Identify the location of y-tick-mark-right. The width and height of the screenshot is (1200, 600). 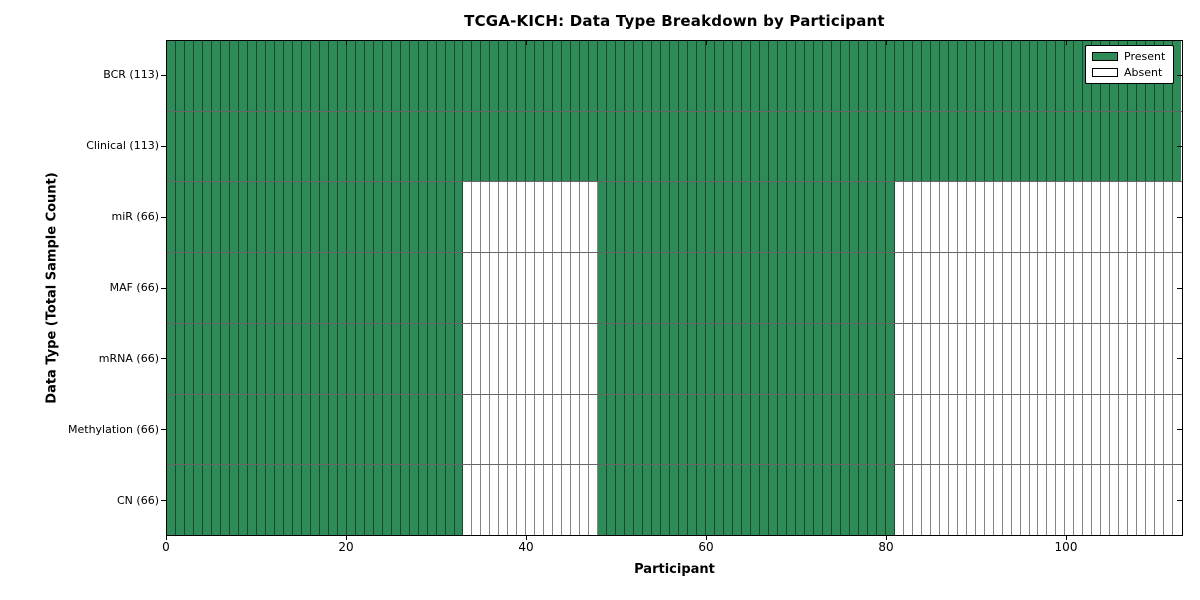
(1179, 217).